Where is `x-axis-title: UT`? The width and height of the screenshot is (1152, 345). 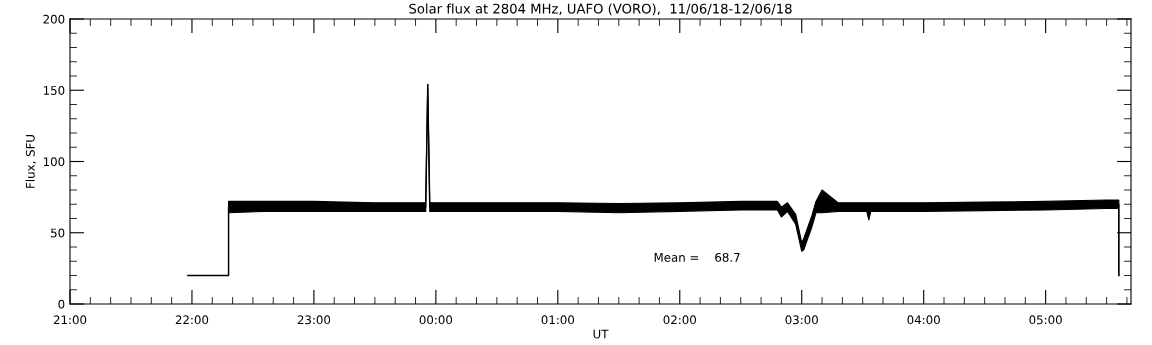
x-axis-title: UT is located at coordinates (601, 334).